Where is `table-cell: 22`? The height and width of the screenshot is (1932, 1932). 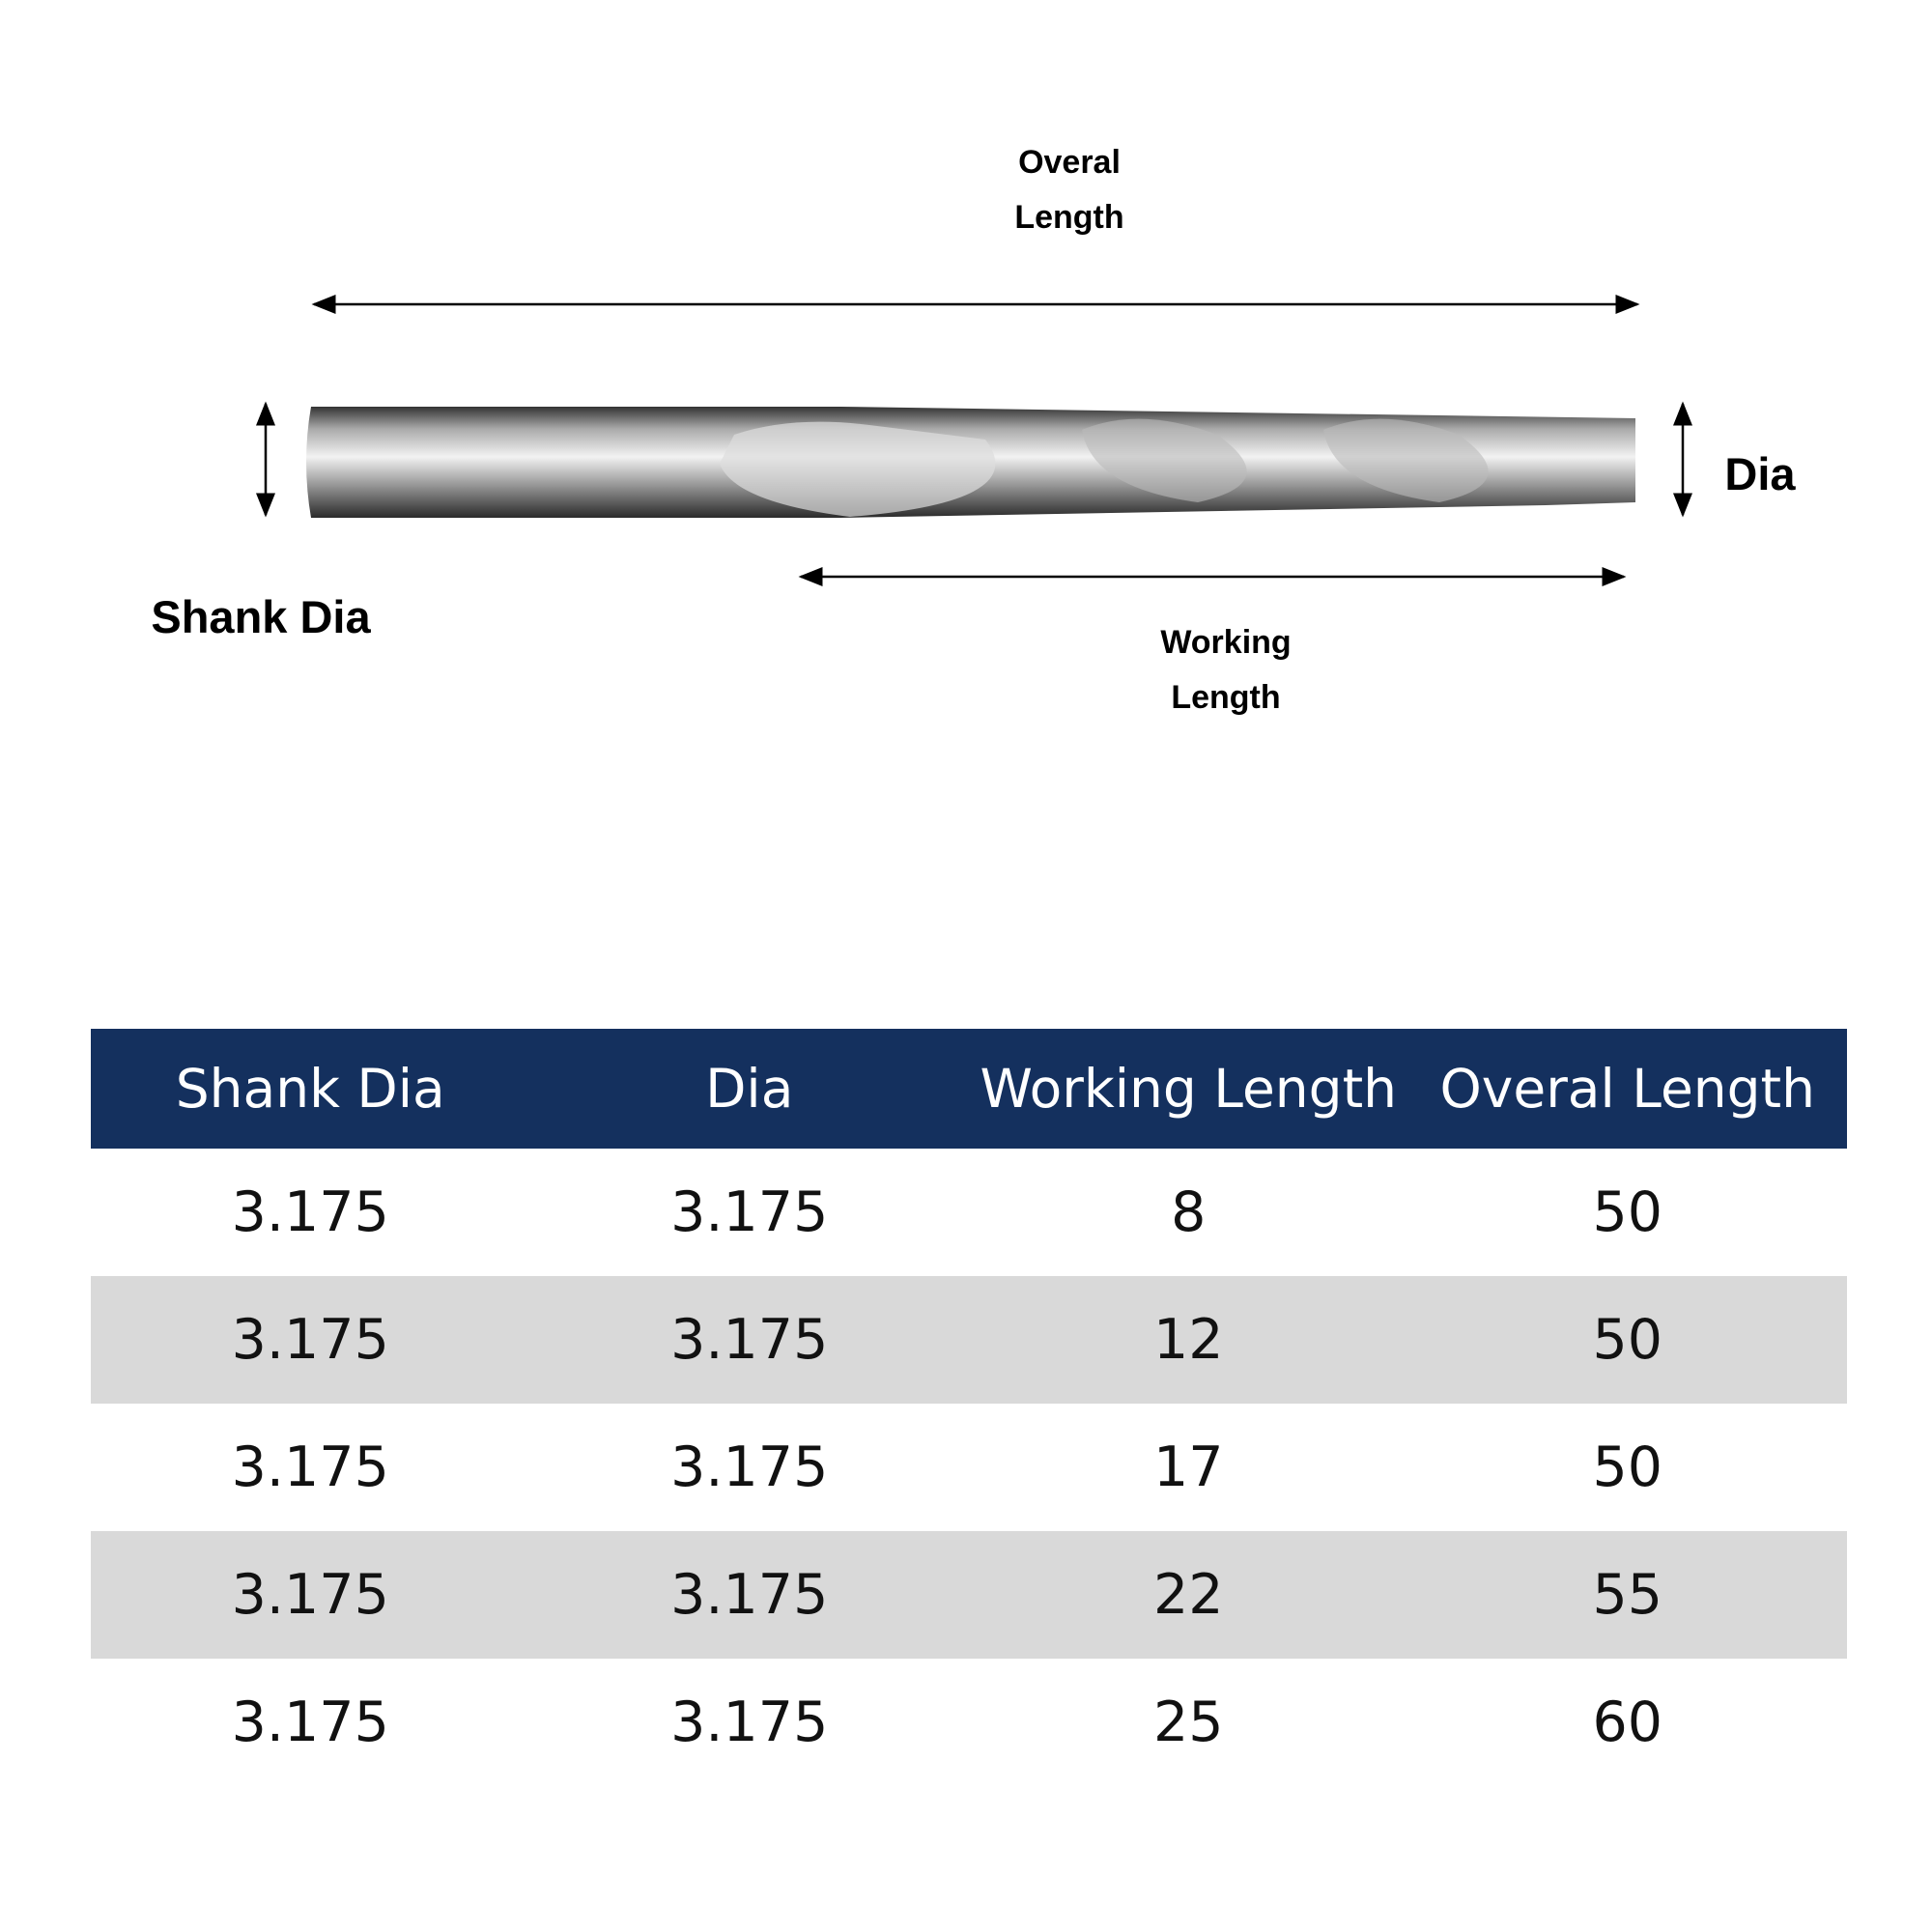
table-cell: 22 is located at coordinates (1188, 1595).